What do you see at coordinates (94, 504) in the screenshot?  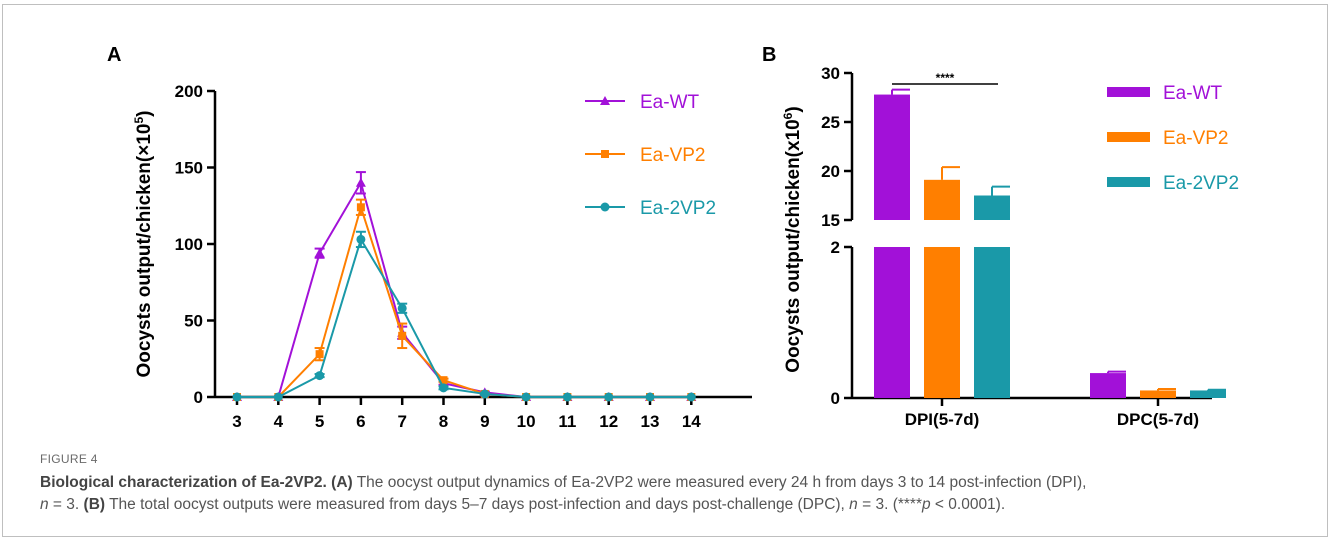 I see `caption-b-tag: (B)` at bounding box center [94, 504].